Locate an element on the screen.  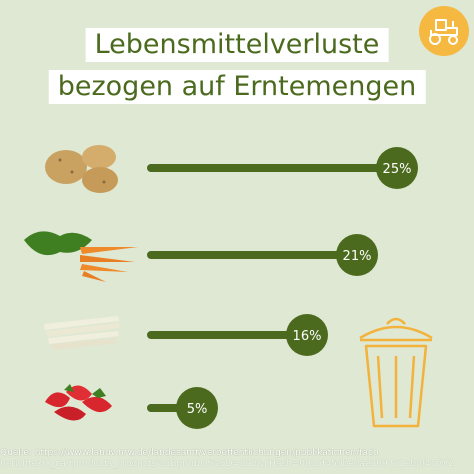
trash-can-icon is located at coordinates (396, 372).